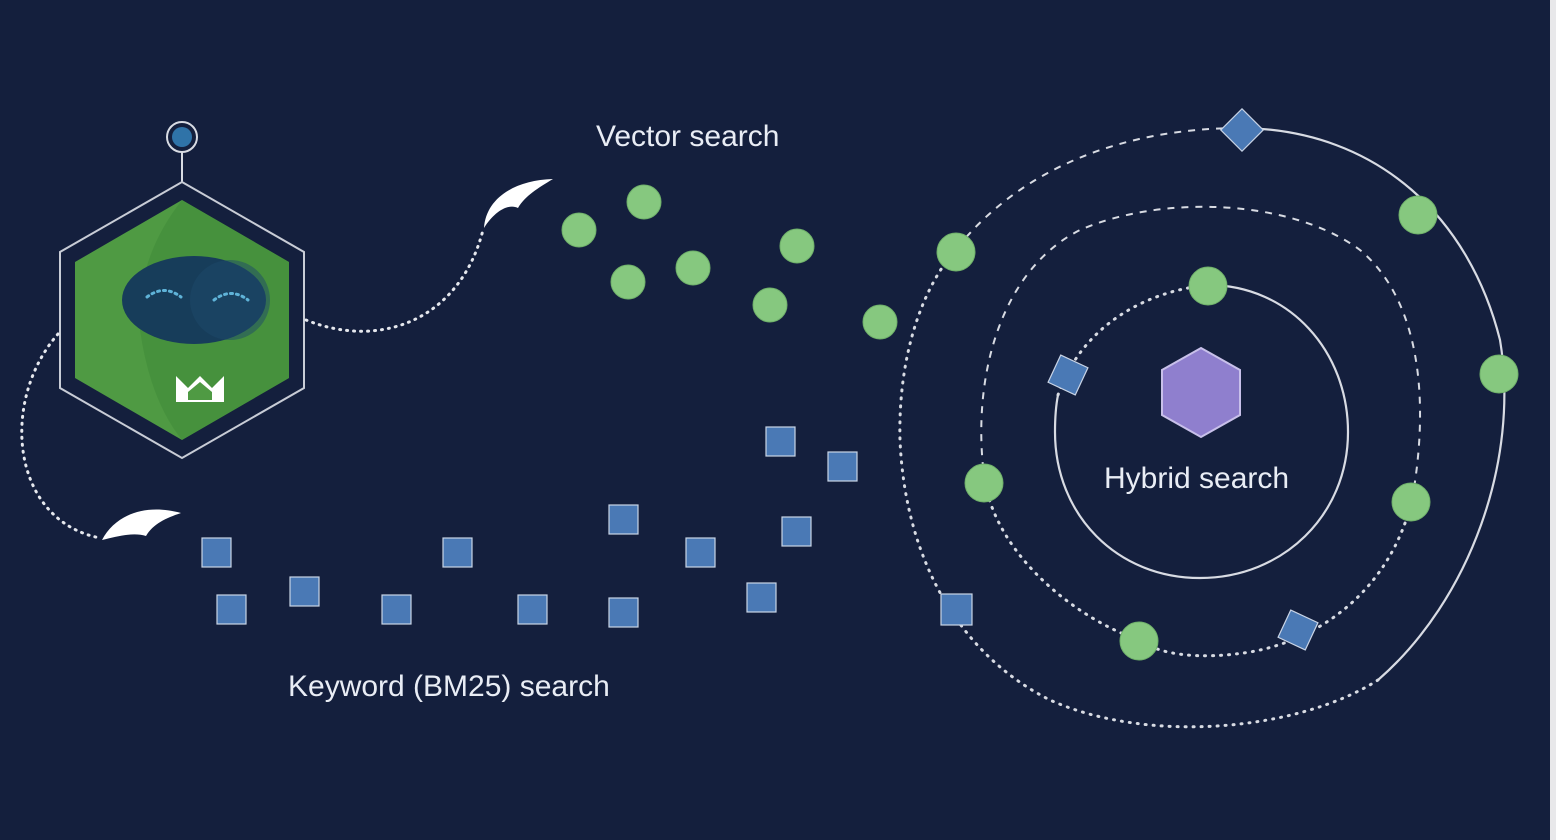 The height and width of the screenshot is (840, 1556). I want to click on robot-logo-icon, so click(182, 290).